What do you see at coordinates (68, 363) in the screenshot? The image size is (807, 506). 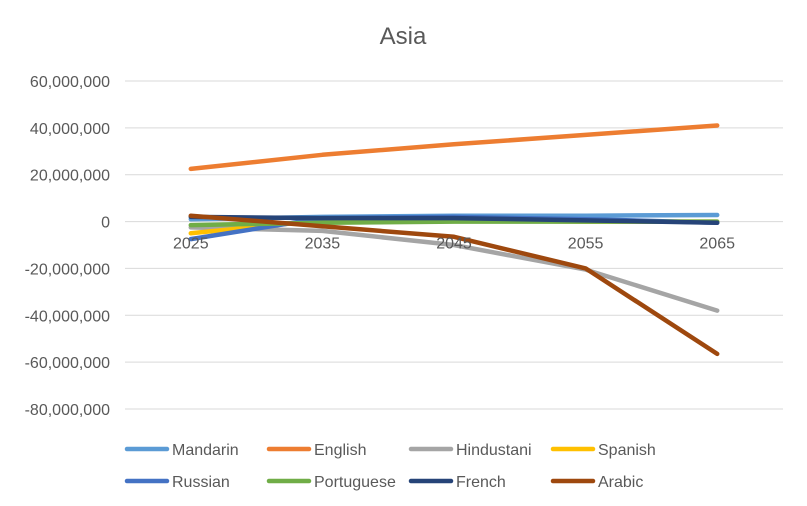 I see `y-tick-label: -60,000,000` at bounding box center [68, 363].